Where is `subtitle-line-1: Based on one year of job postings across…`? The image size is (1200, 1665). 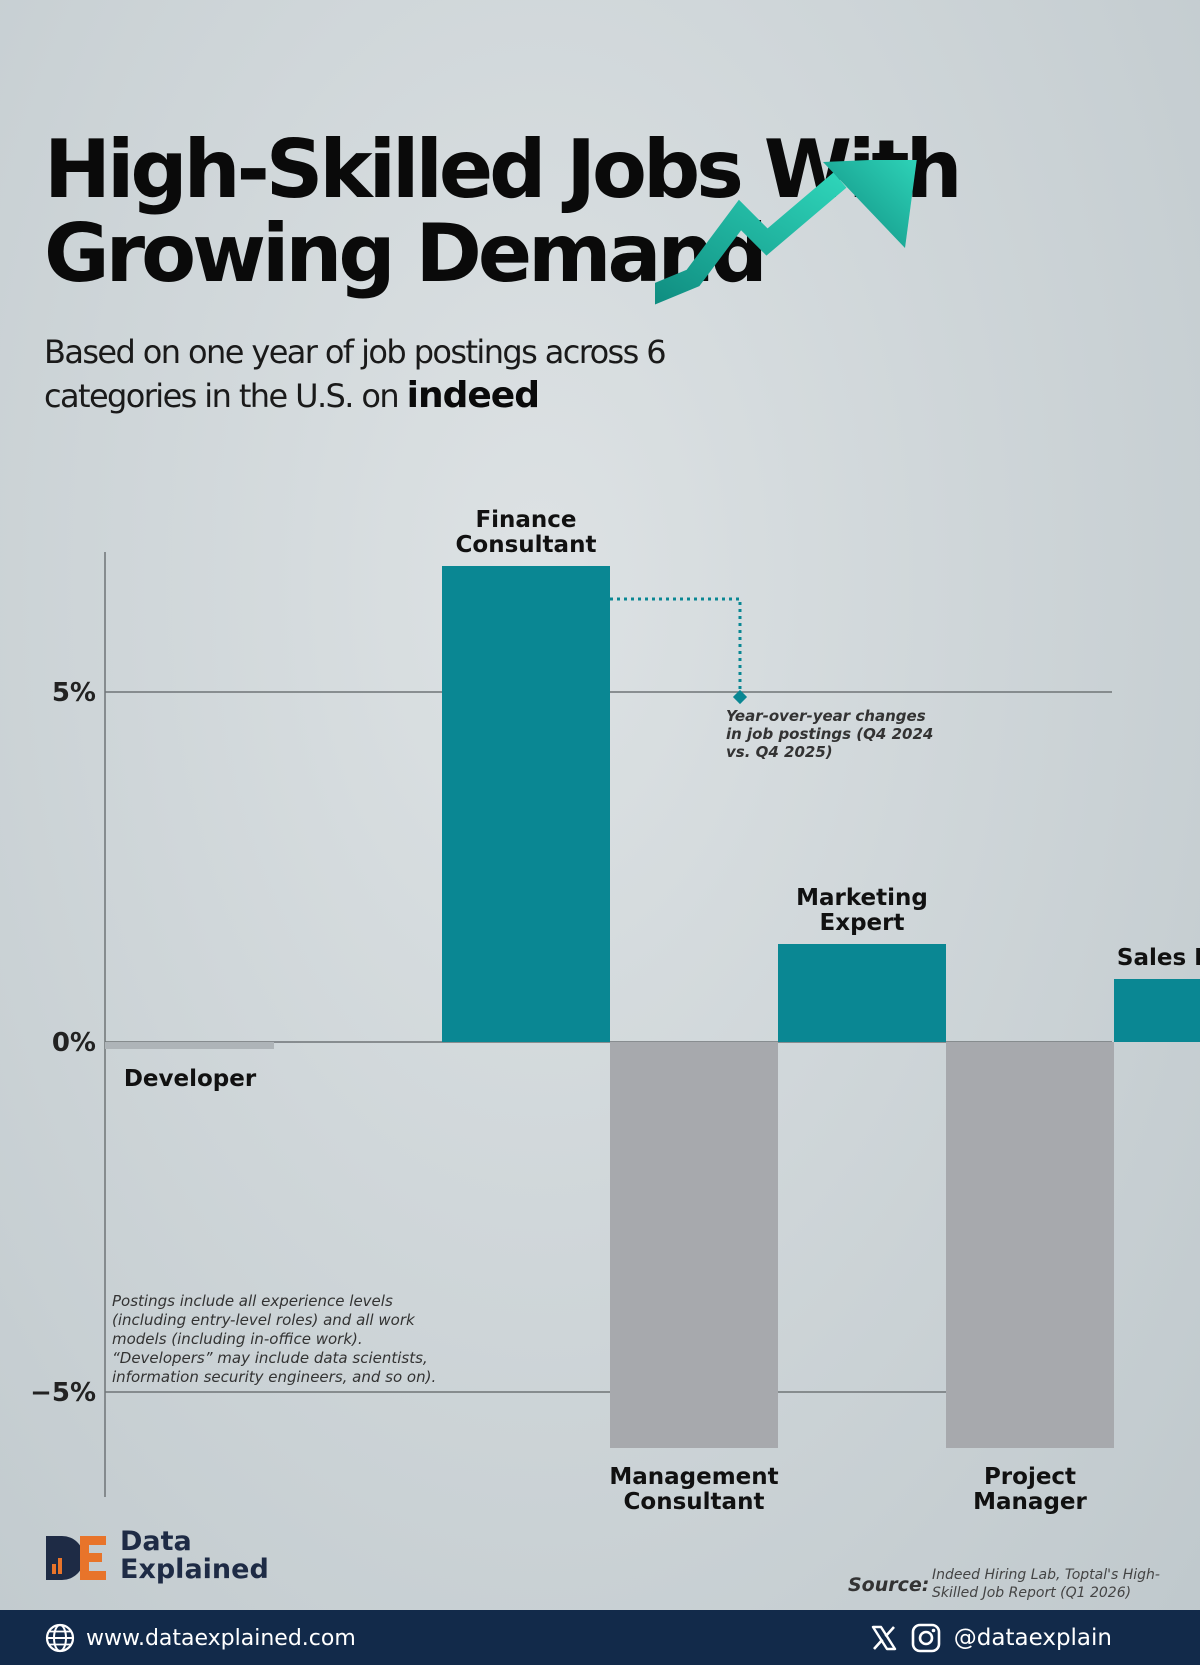 subtitle-line-1: Based on one year of job postings across… is located at coordinates (355, 352).